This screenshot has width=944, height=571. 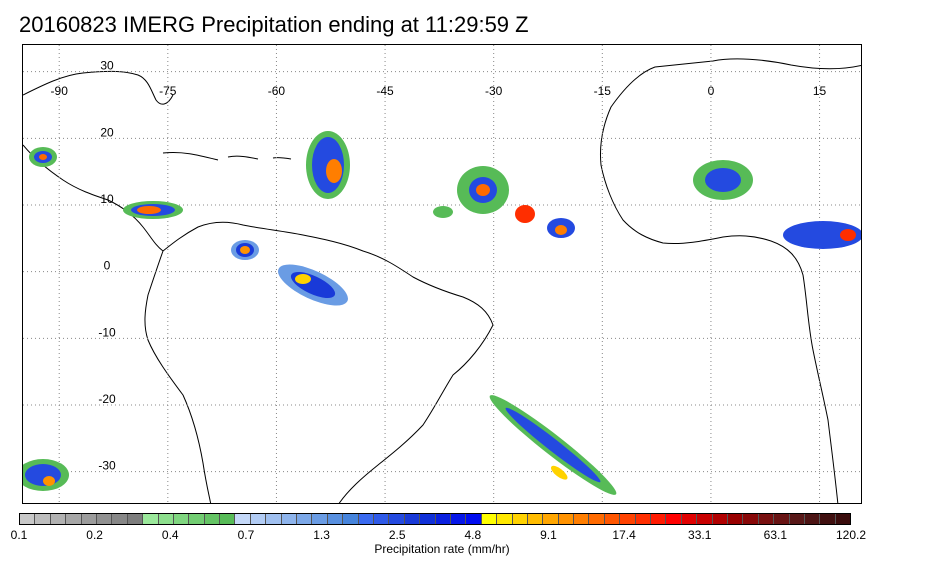 I want to click on lon-label: -45, so click(x=385, y=91).